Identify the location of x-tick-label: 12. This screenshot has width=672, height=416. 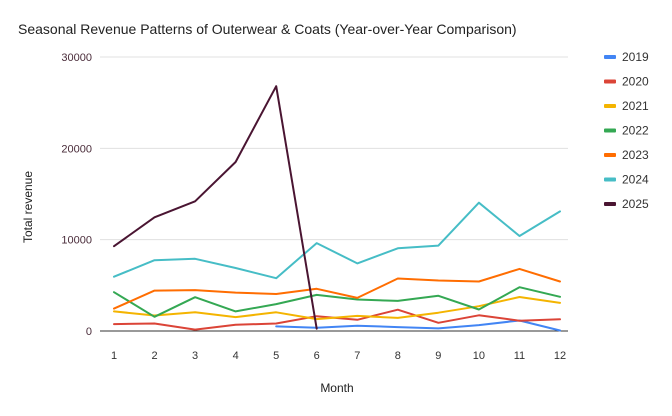
(560, 356).